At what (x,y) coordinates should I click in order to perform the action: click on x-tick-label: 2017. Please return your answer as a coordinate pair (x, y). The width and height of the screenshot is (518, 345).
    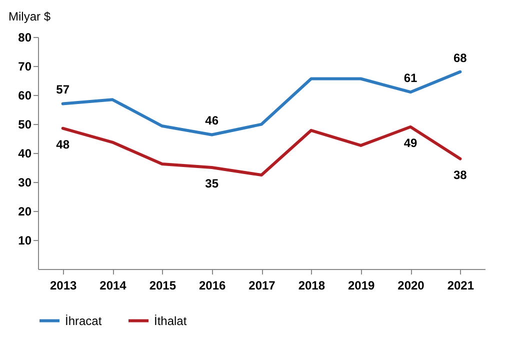
    Looking at the image, I should click on (262, 285).